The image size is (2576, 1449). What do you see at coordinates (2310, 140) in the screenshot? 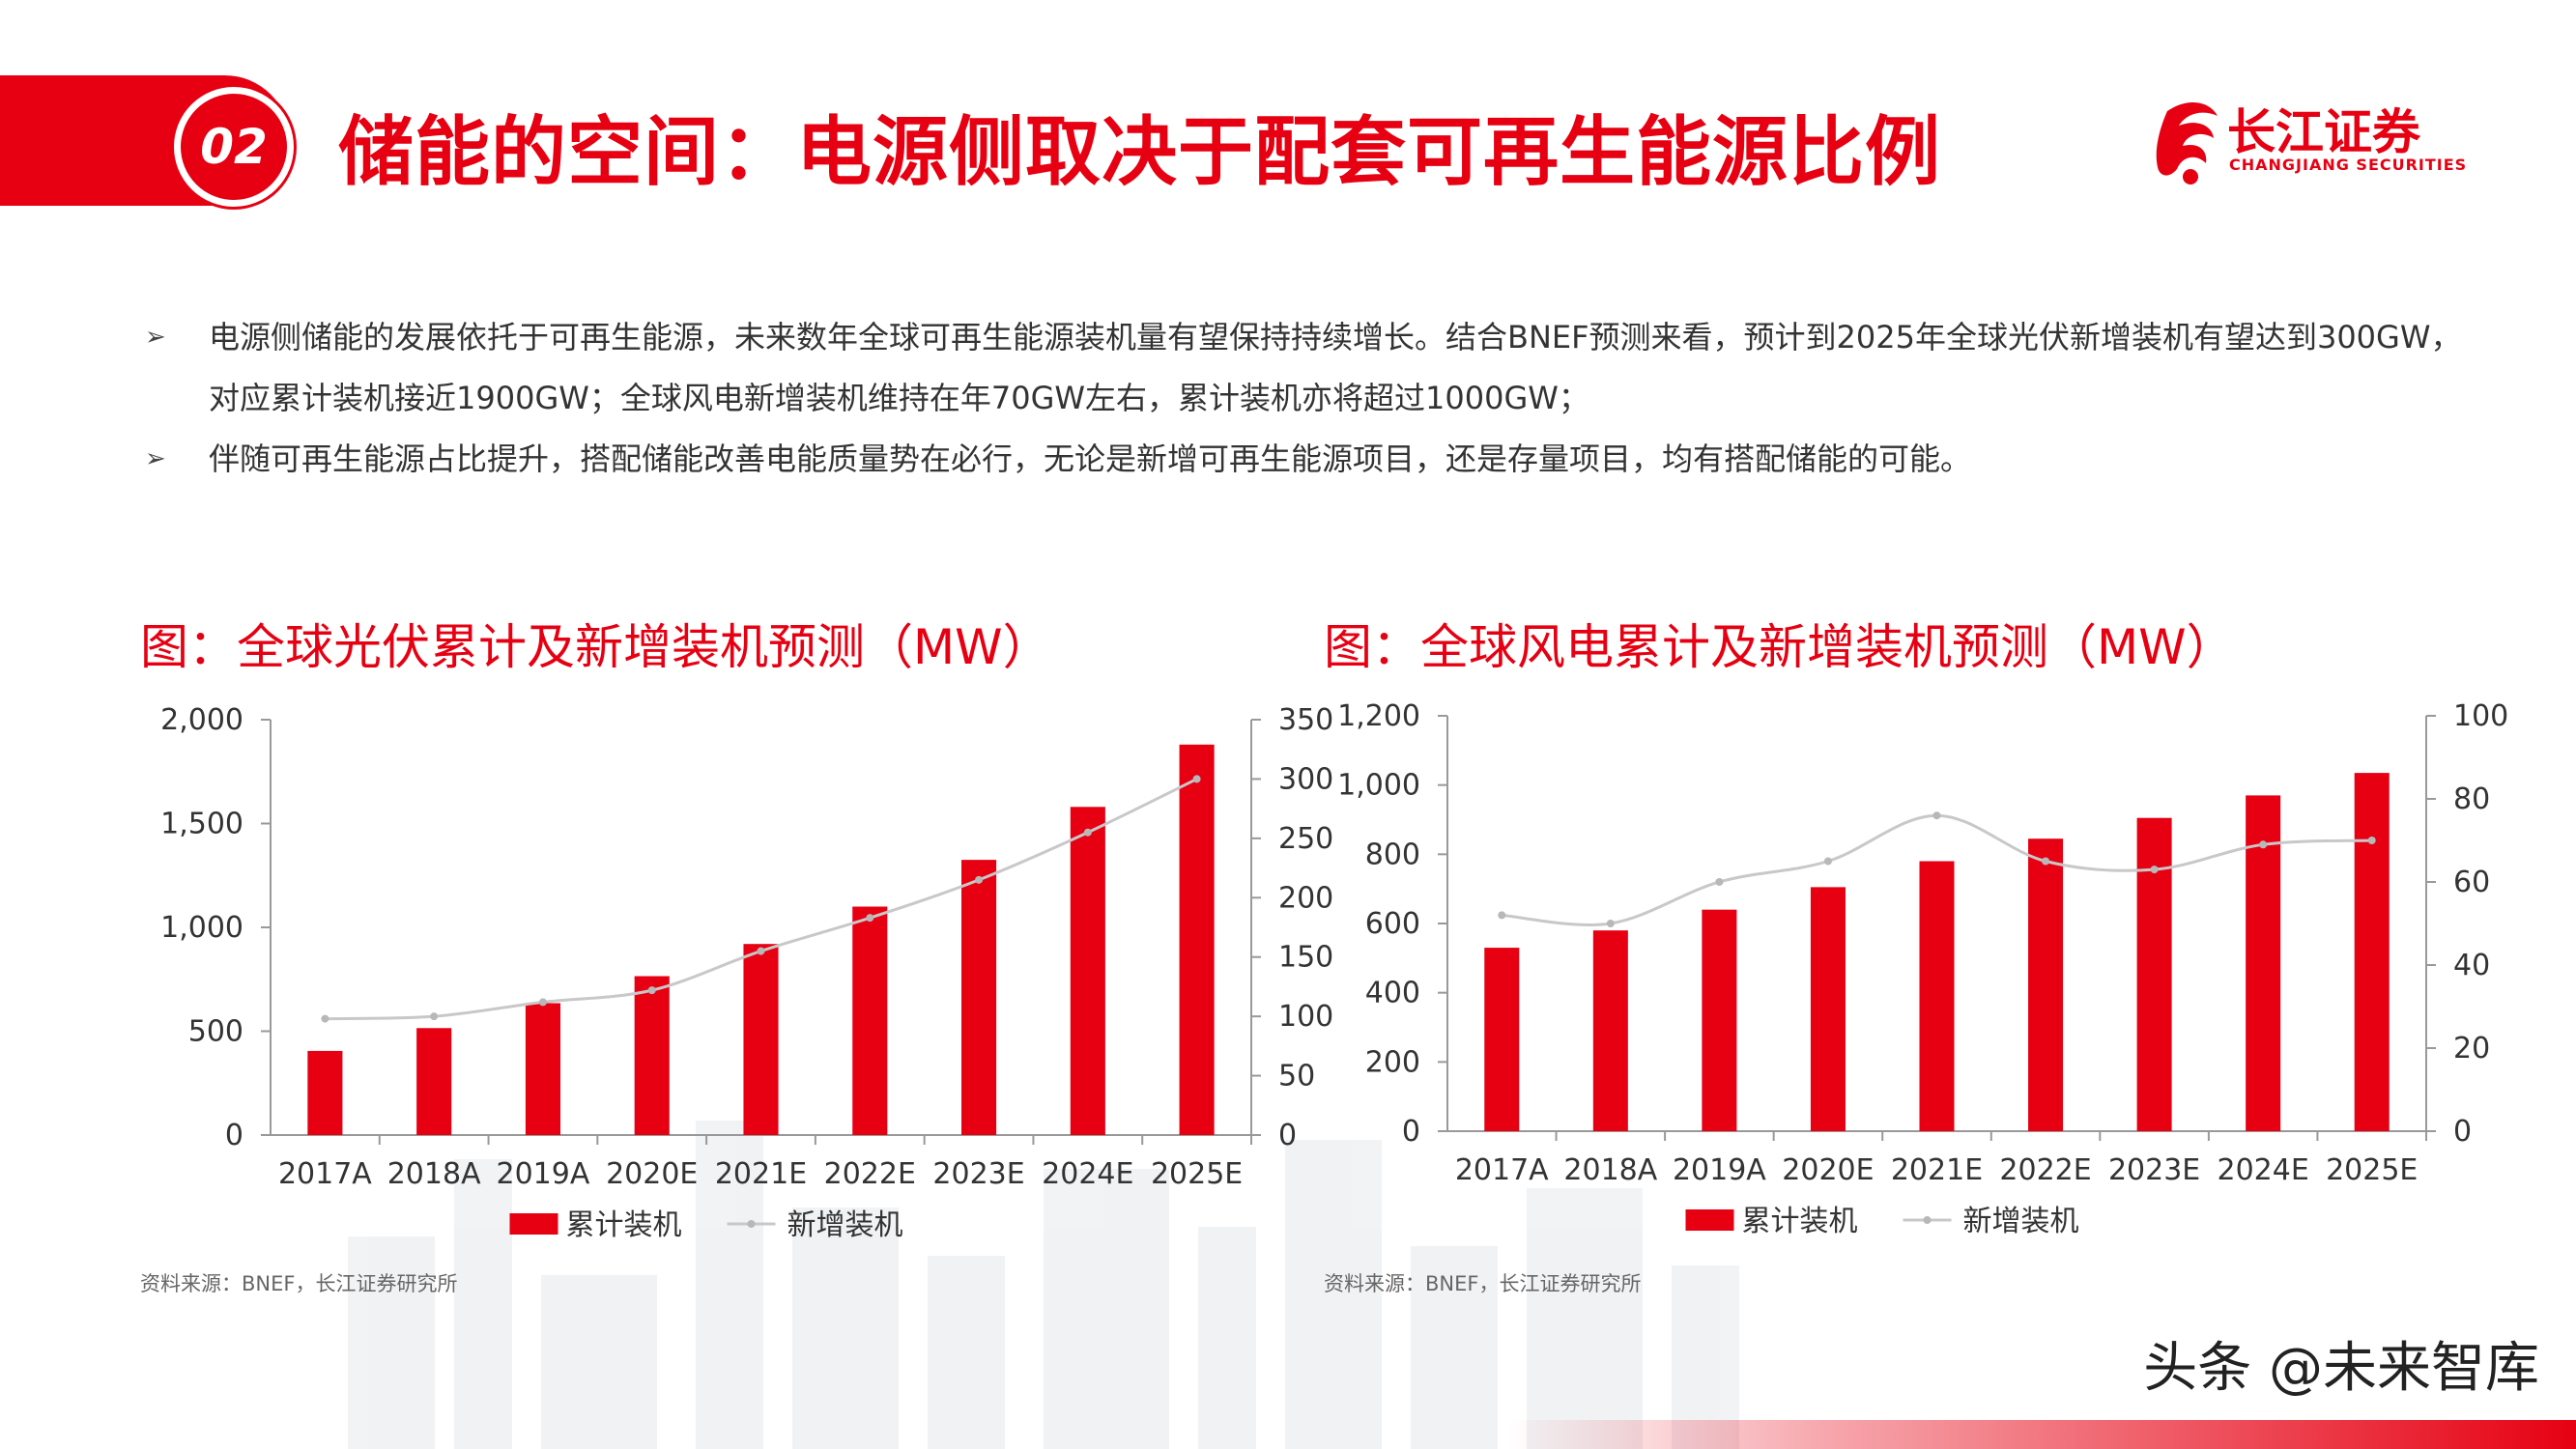
I see `company-logo: 长江证券 CHANGJIANG SECURITIES` at bounding box center [2310, 140].